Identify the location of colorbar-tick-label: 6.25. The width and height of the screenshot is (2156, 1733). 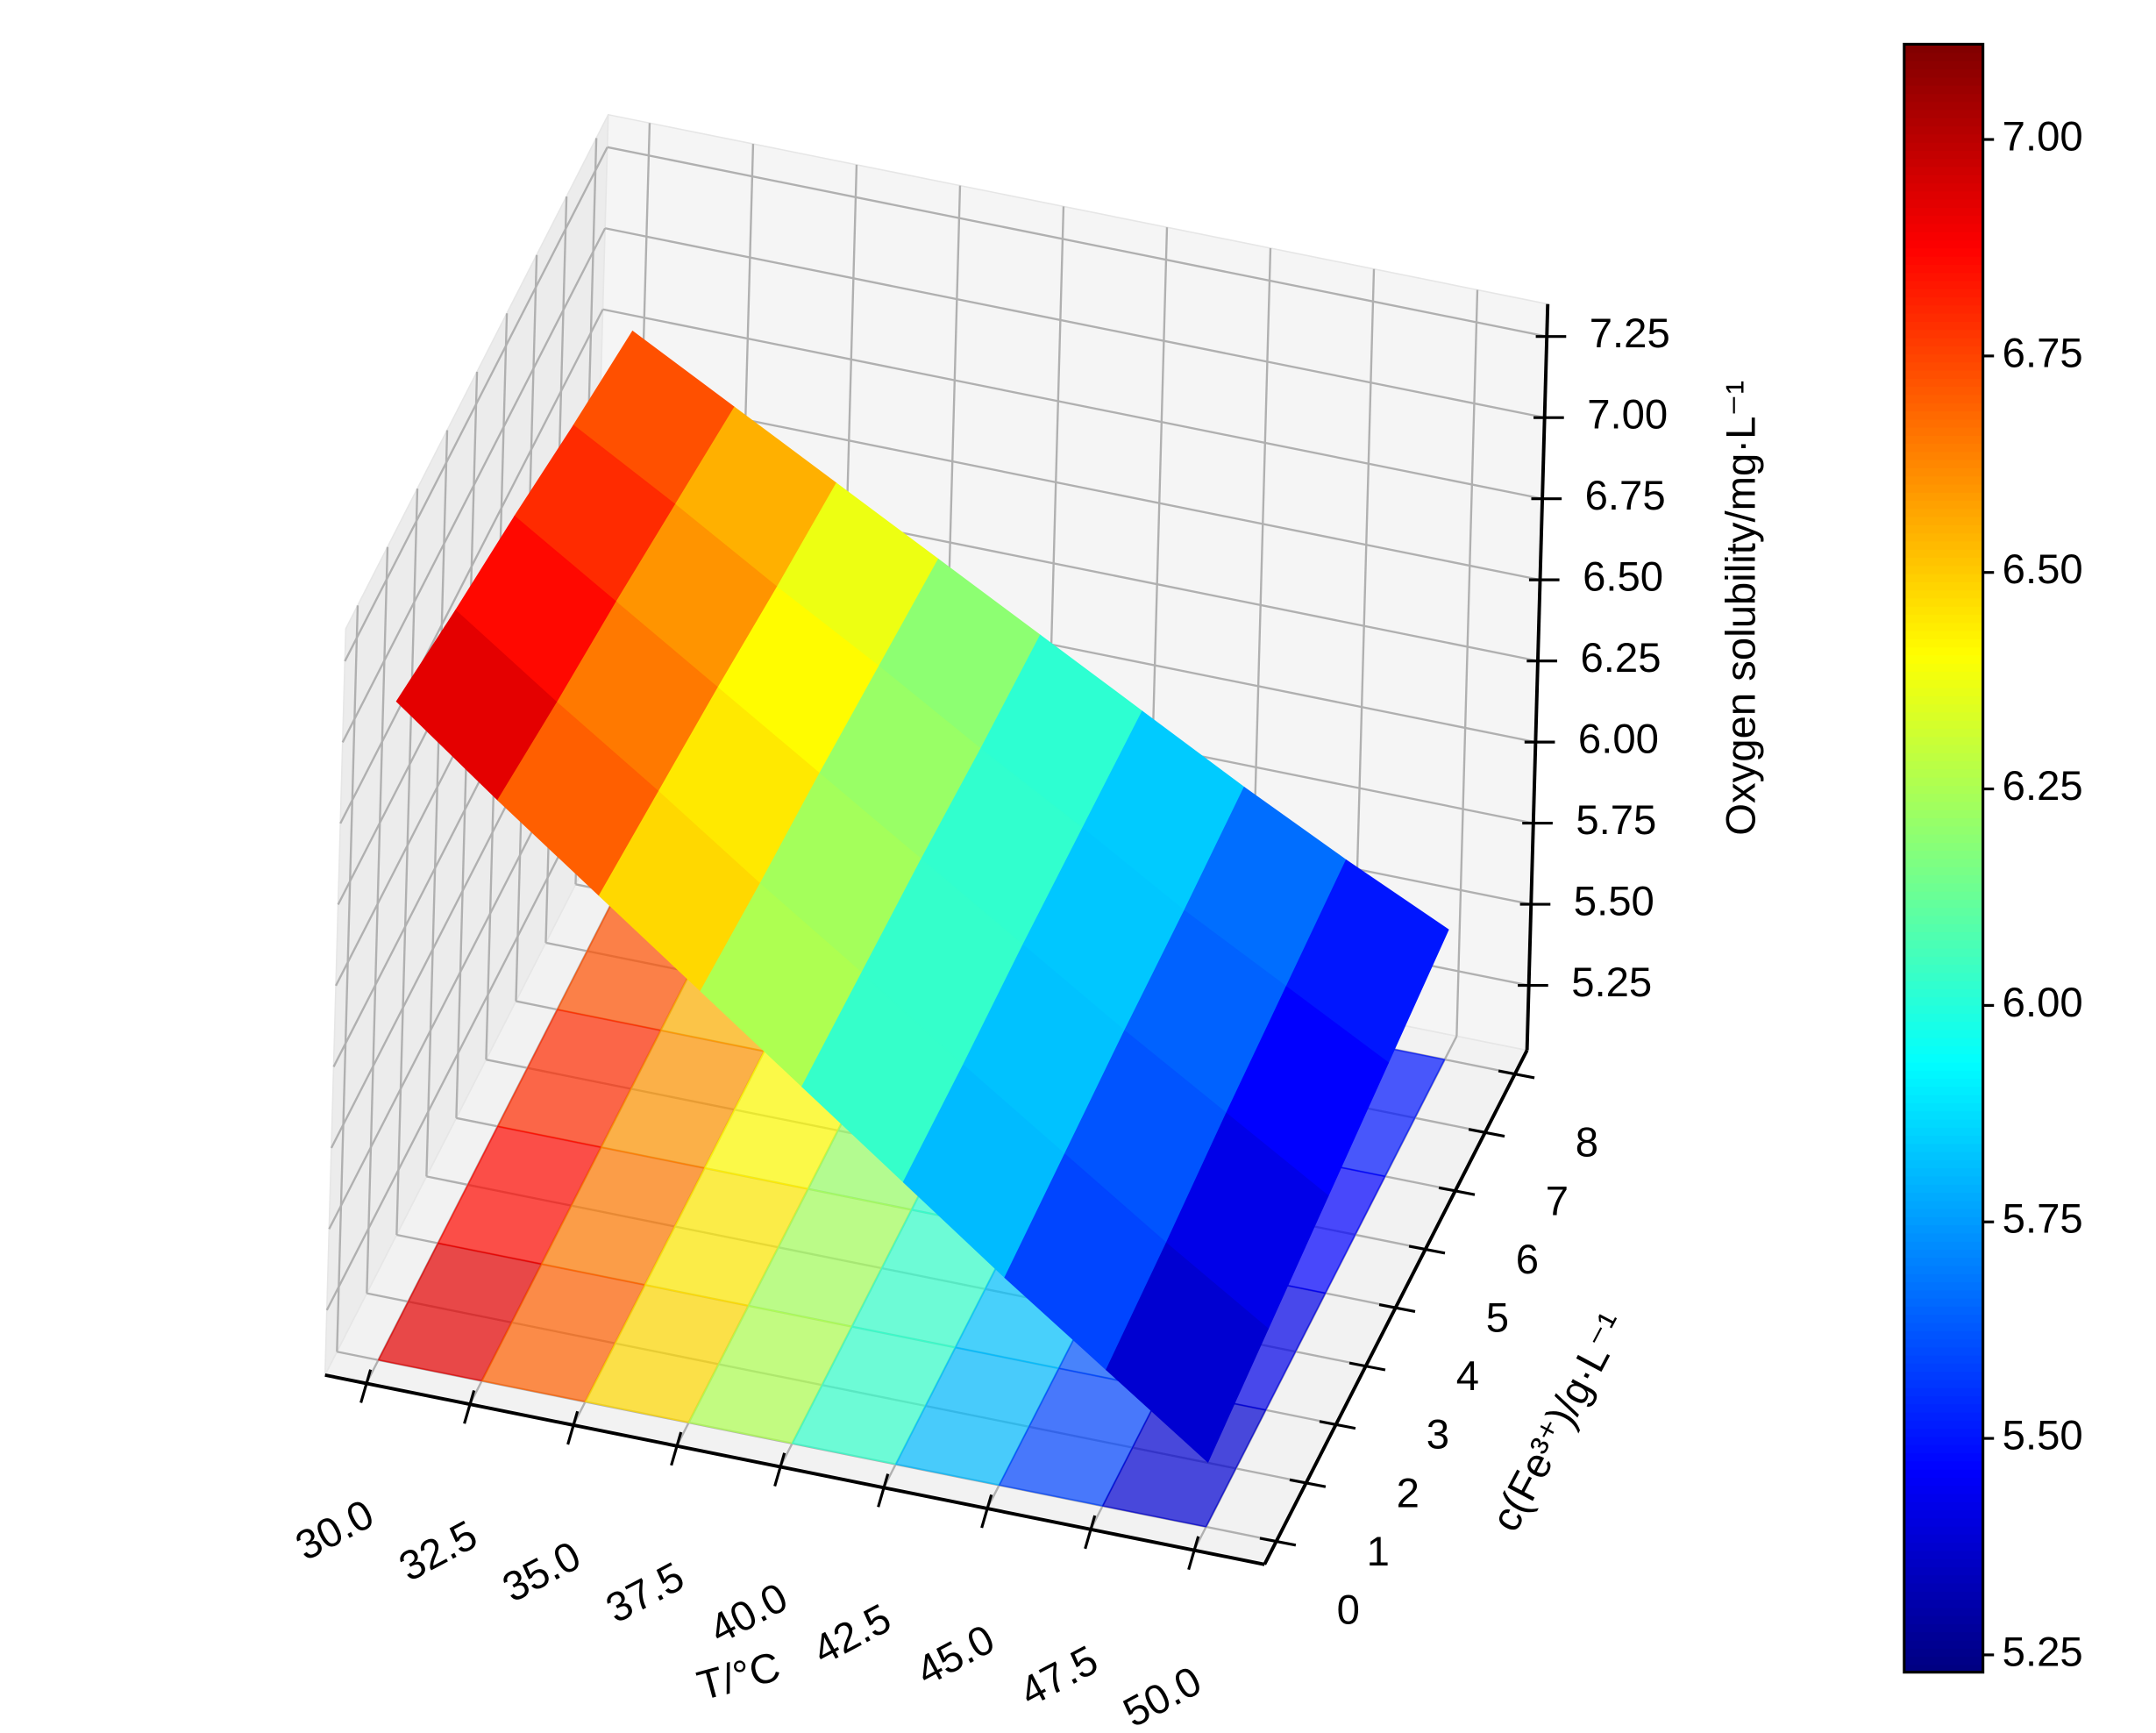
(2043, 786).